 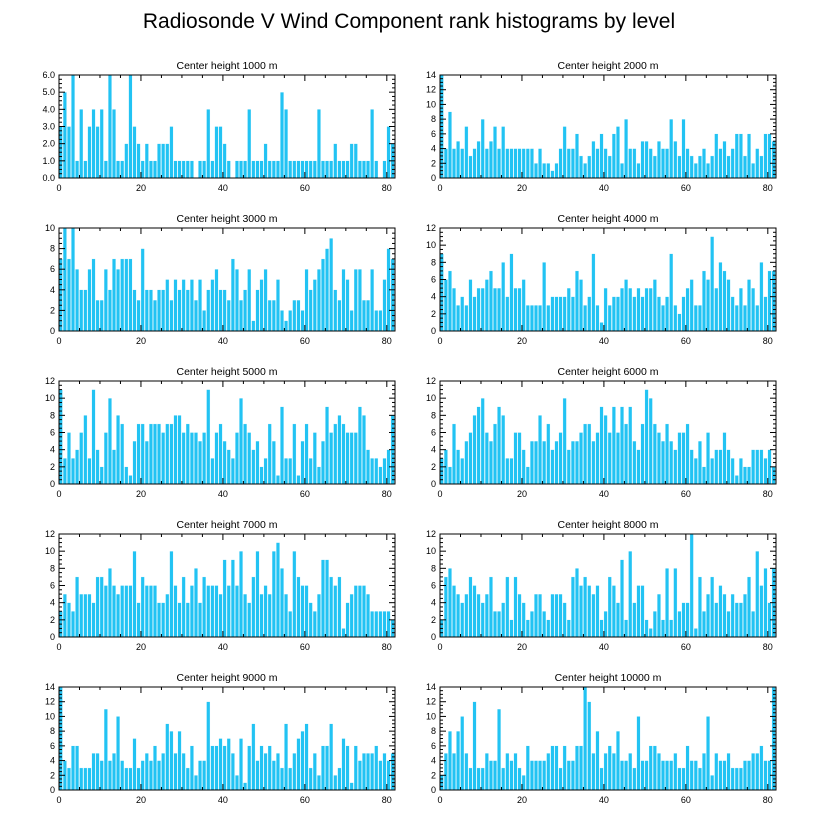 What do you see at coordinates (305, 494) in the screenshot?
I see `x-tick-label: 60` at bounding box center [305, 494].